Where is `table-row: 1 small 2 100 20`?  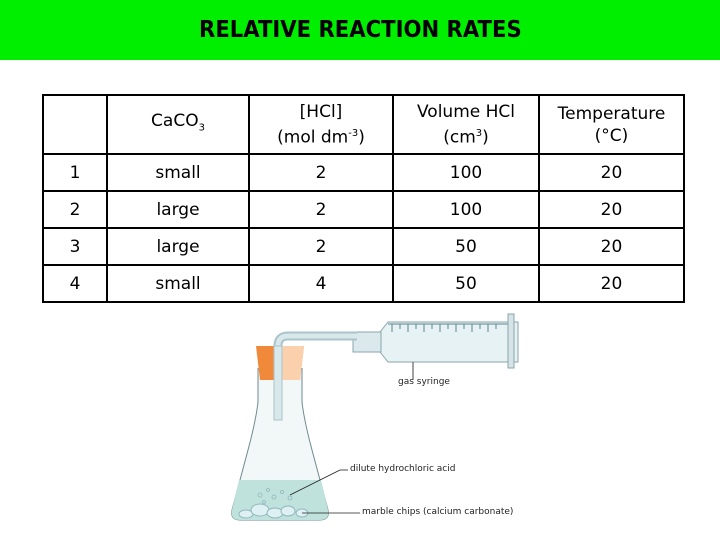
table-row: 1 small 2 100 20 is located at coordinates (363, 172).